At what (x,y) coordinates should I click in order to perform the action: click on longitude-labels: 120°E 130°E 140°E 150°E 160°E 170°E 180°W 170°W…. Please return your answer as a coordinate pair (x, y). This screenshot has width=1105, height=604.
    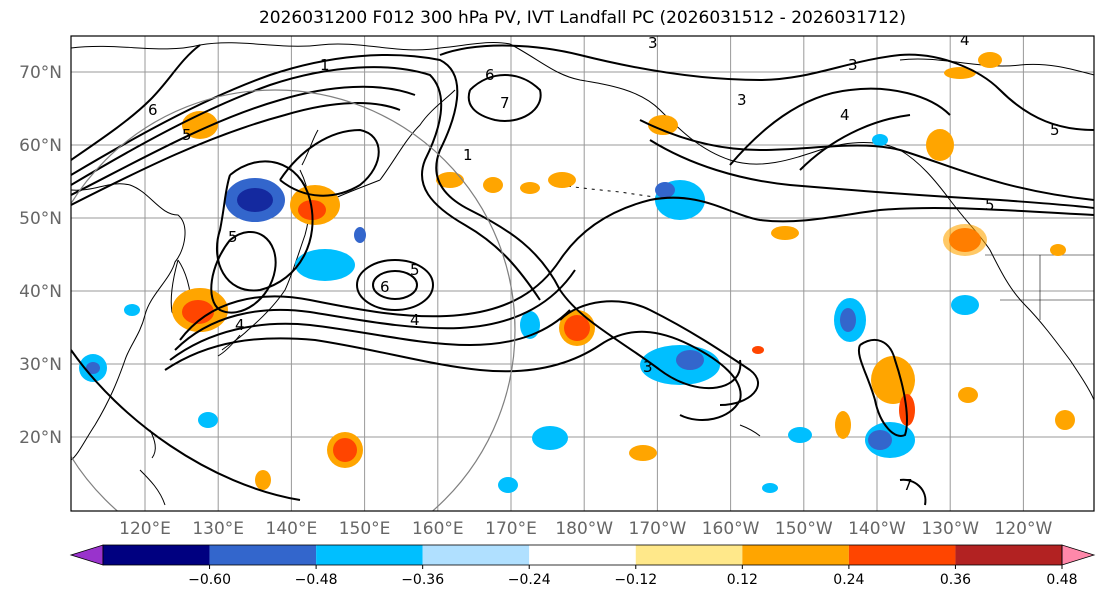
    Looking at the image, I should click on (585, 529).